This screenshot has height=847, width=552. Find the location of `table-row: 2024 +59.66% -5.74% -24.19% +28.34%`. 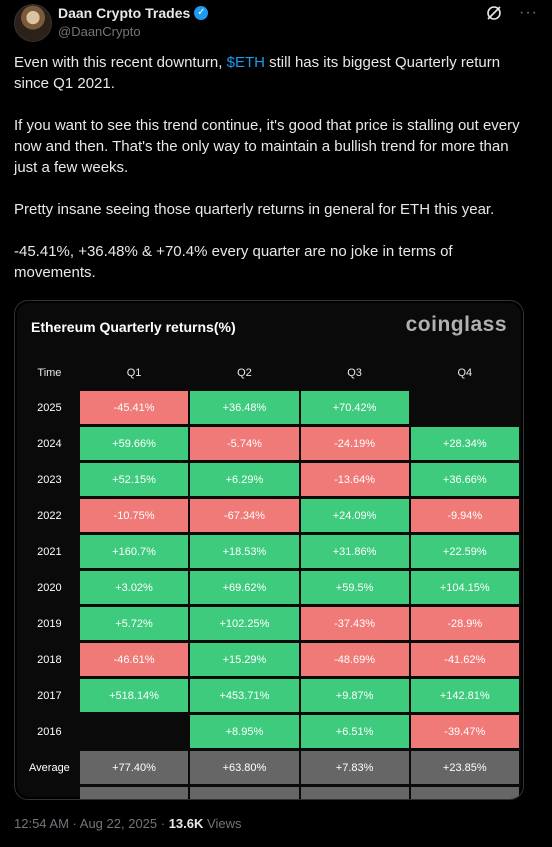

table-row: 2024 +59.66% -5.74% -24.19% +28.34% is located at coordinates (270, 443).